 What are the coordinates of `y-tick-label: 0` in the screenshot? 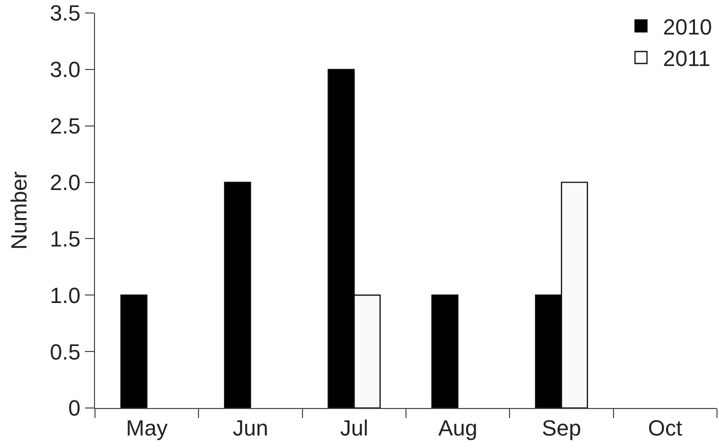 It's located at (74, 408).